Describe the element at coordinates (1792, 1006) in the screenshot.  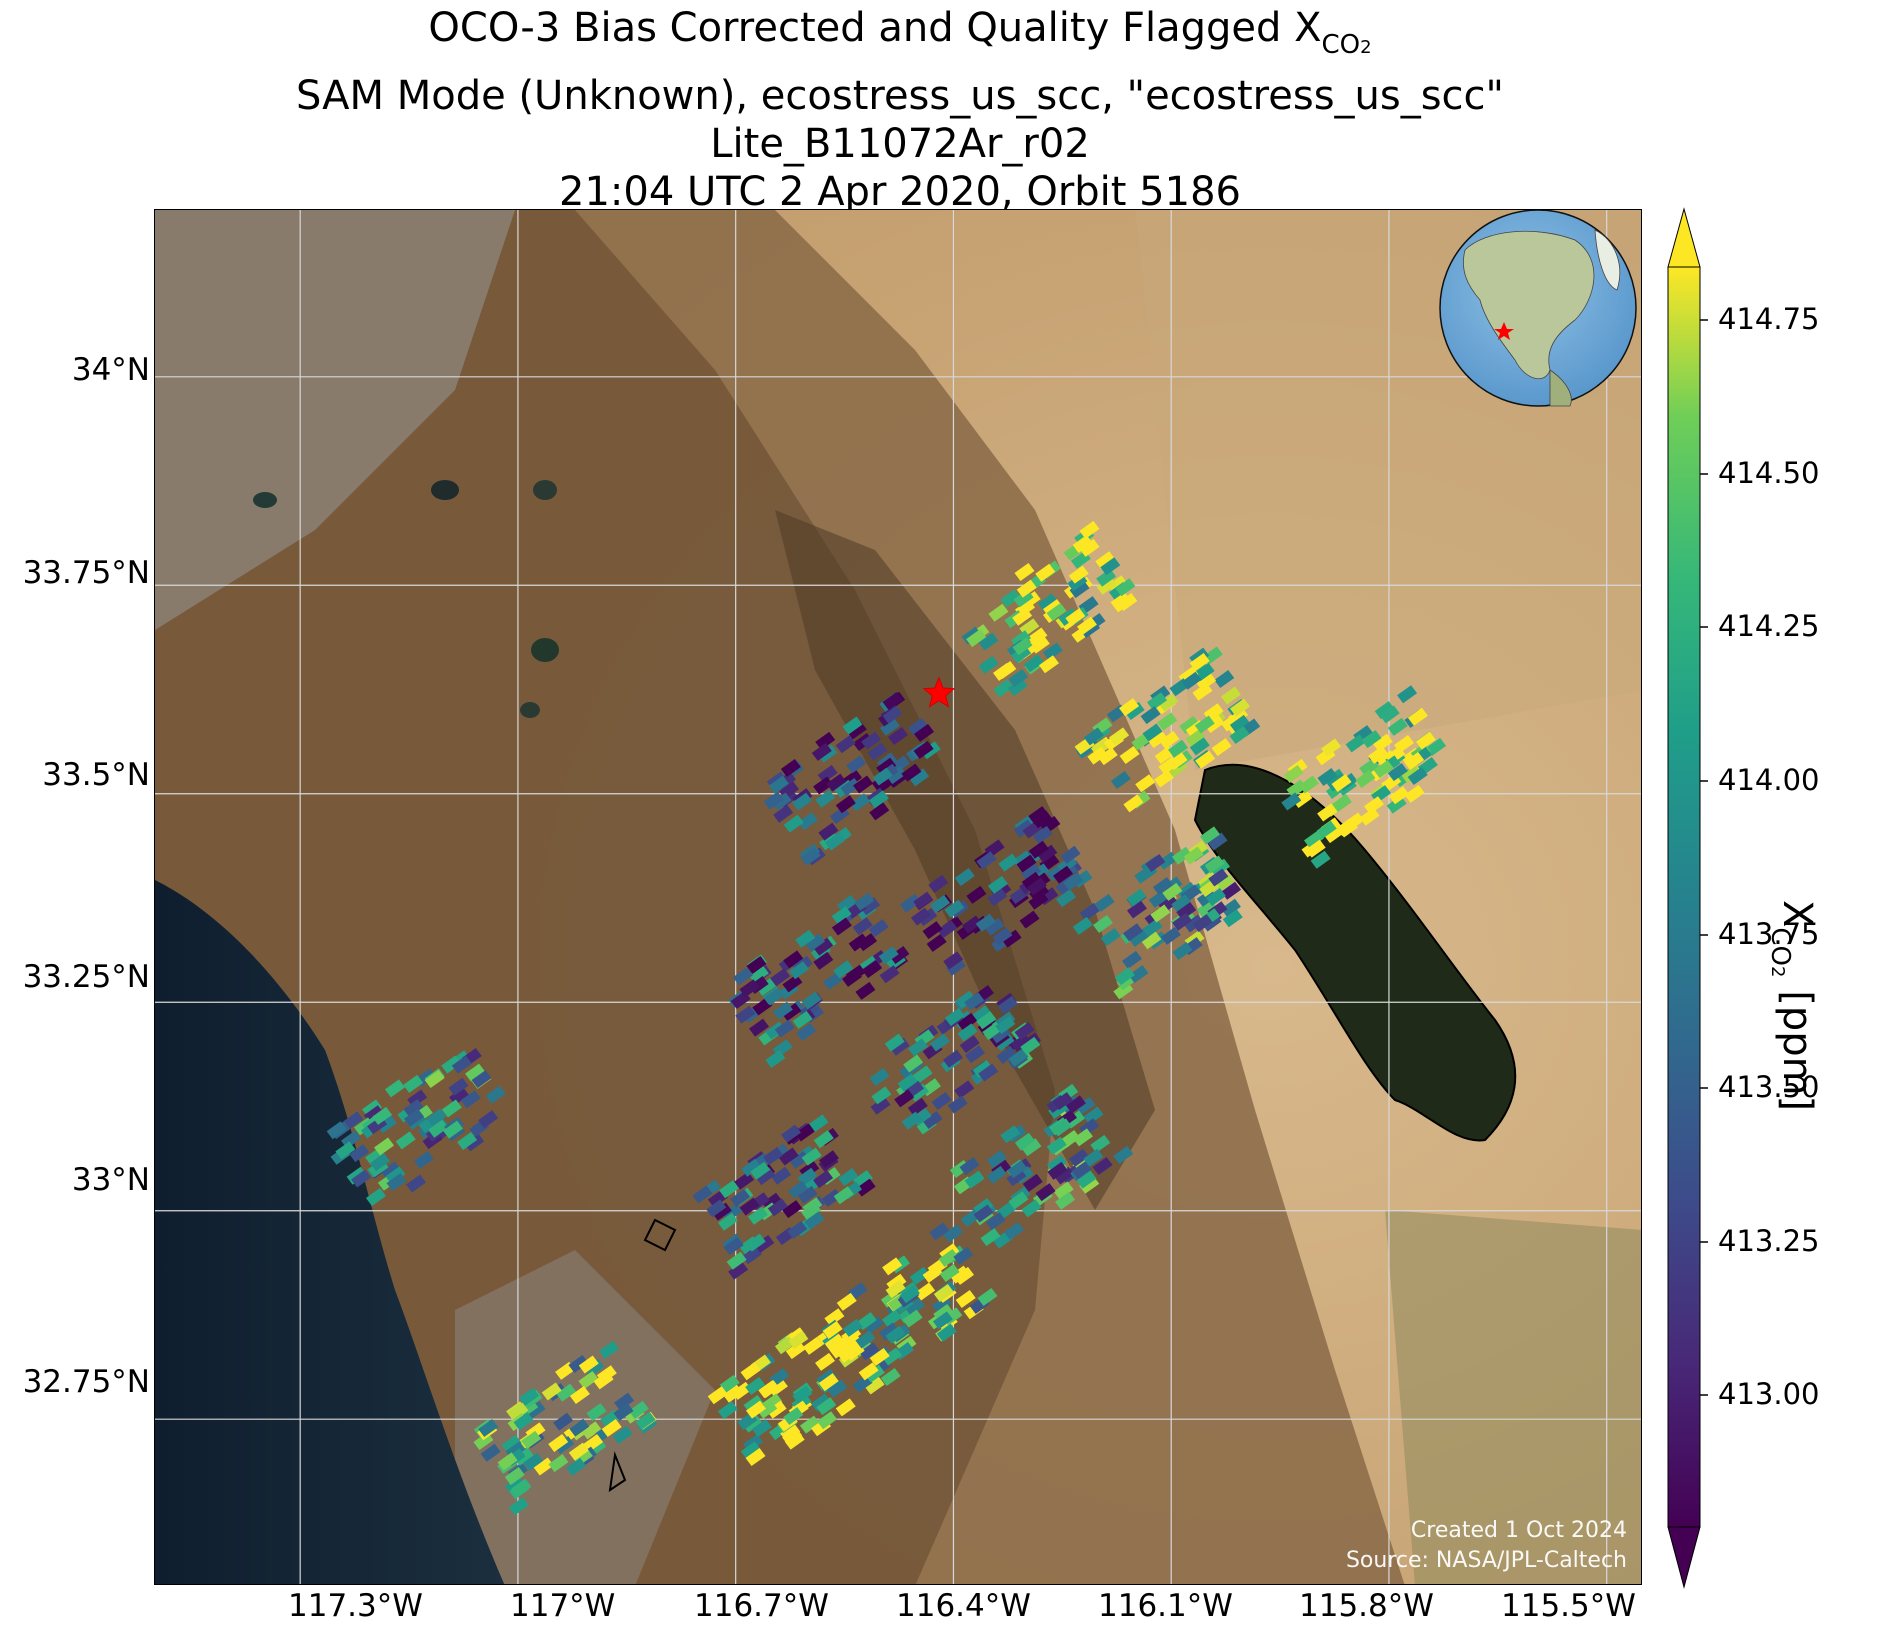
I see `colorbar-label: XCO2 [ppm]` at that location.